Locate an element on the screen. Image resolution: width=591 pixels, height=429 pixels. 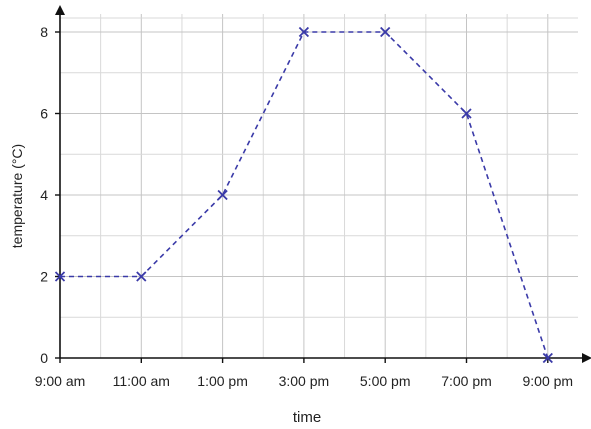
x-tick-label: 9:00 pm is located at coordinates (548, 381).